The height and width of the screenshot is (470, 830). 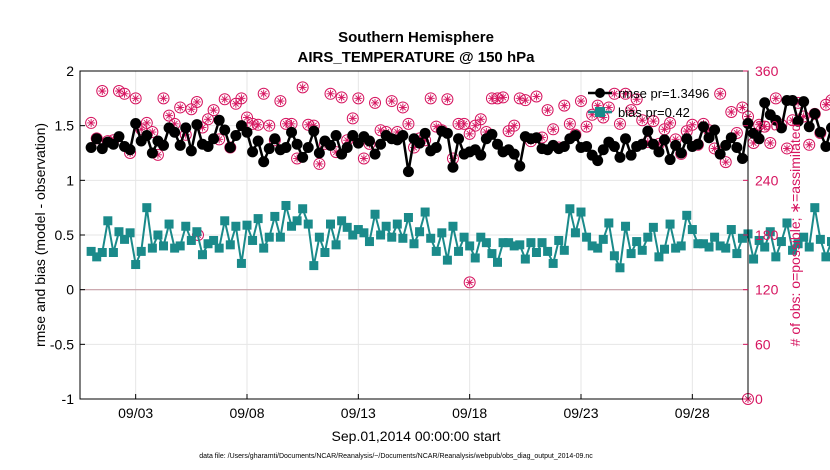 I want to click on x-tick-label: 09/03, so click(x=135, y=413).